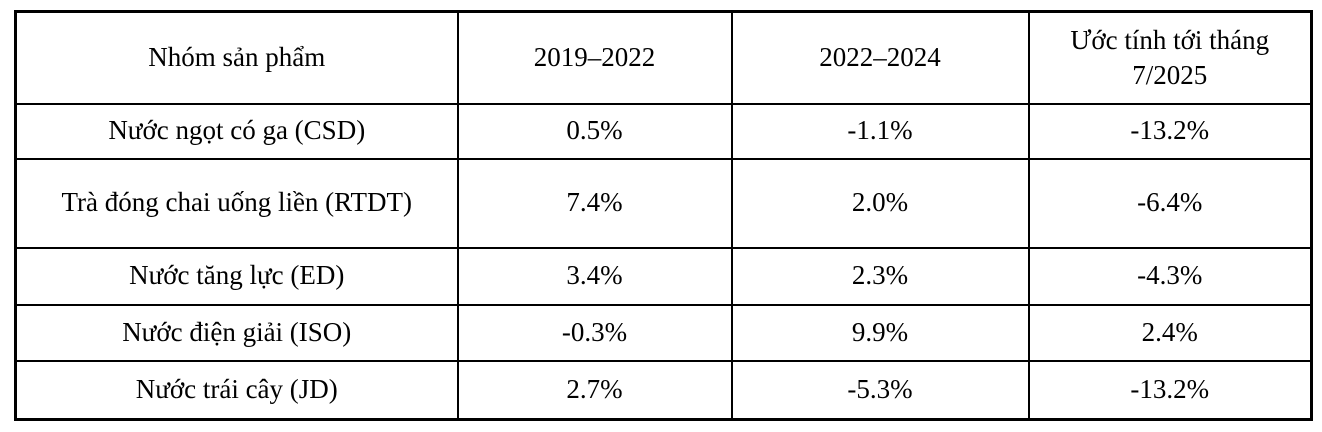  Describe the element at coordinates (880, 57) in the screenshot. I see `column-header-2022-2024: 2022–2024` at that location.